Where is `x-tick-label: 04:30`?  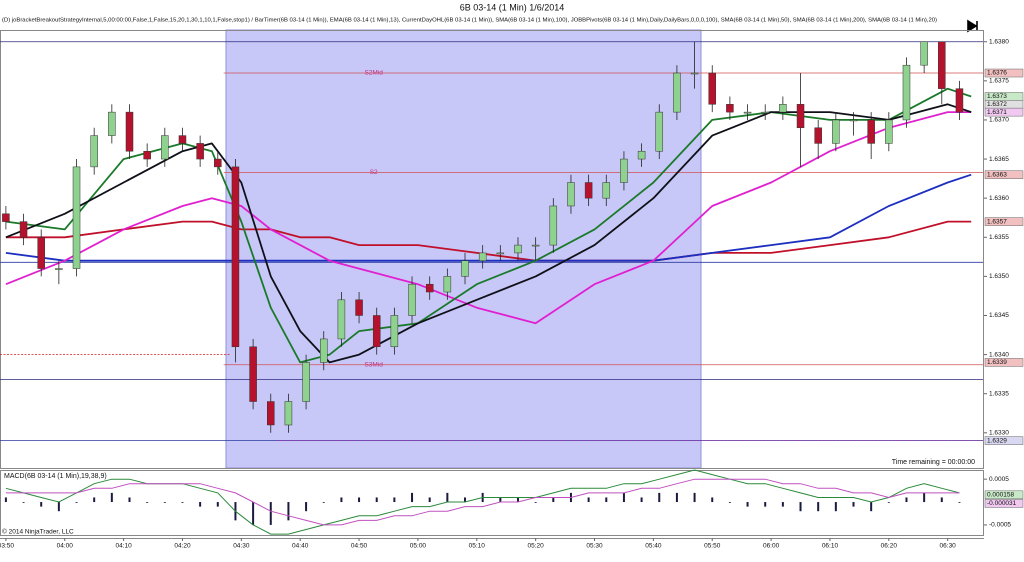 x-tick-label: 04:30 is located at coordinates (241, 546).